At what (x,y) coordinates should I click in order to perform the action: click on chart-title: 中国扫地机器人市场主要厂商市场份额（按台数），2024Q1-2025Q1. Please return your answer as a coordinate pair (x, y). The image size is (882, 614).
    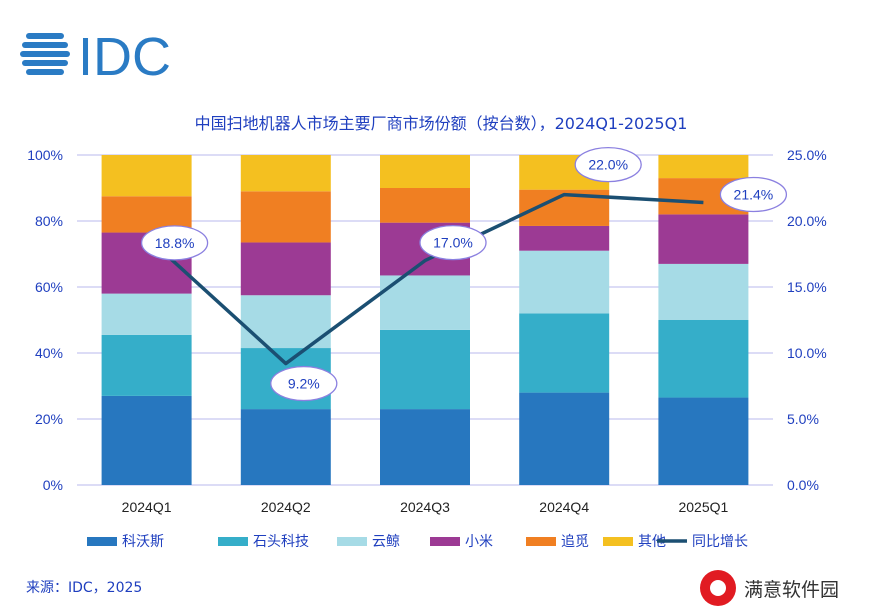
    Looking at the image, I should click on (441, 123).